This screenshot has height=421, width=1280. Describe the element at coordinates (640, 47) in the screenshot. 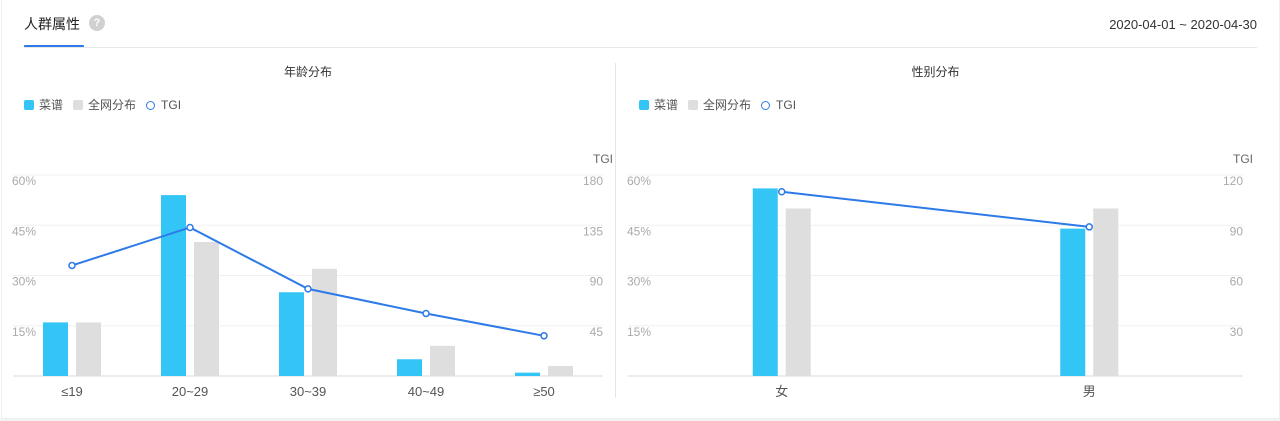

I see `header-divider` at that location.